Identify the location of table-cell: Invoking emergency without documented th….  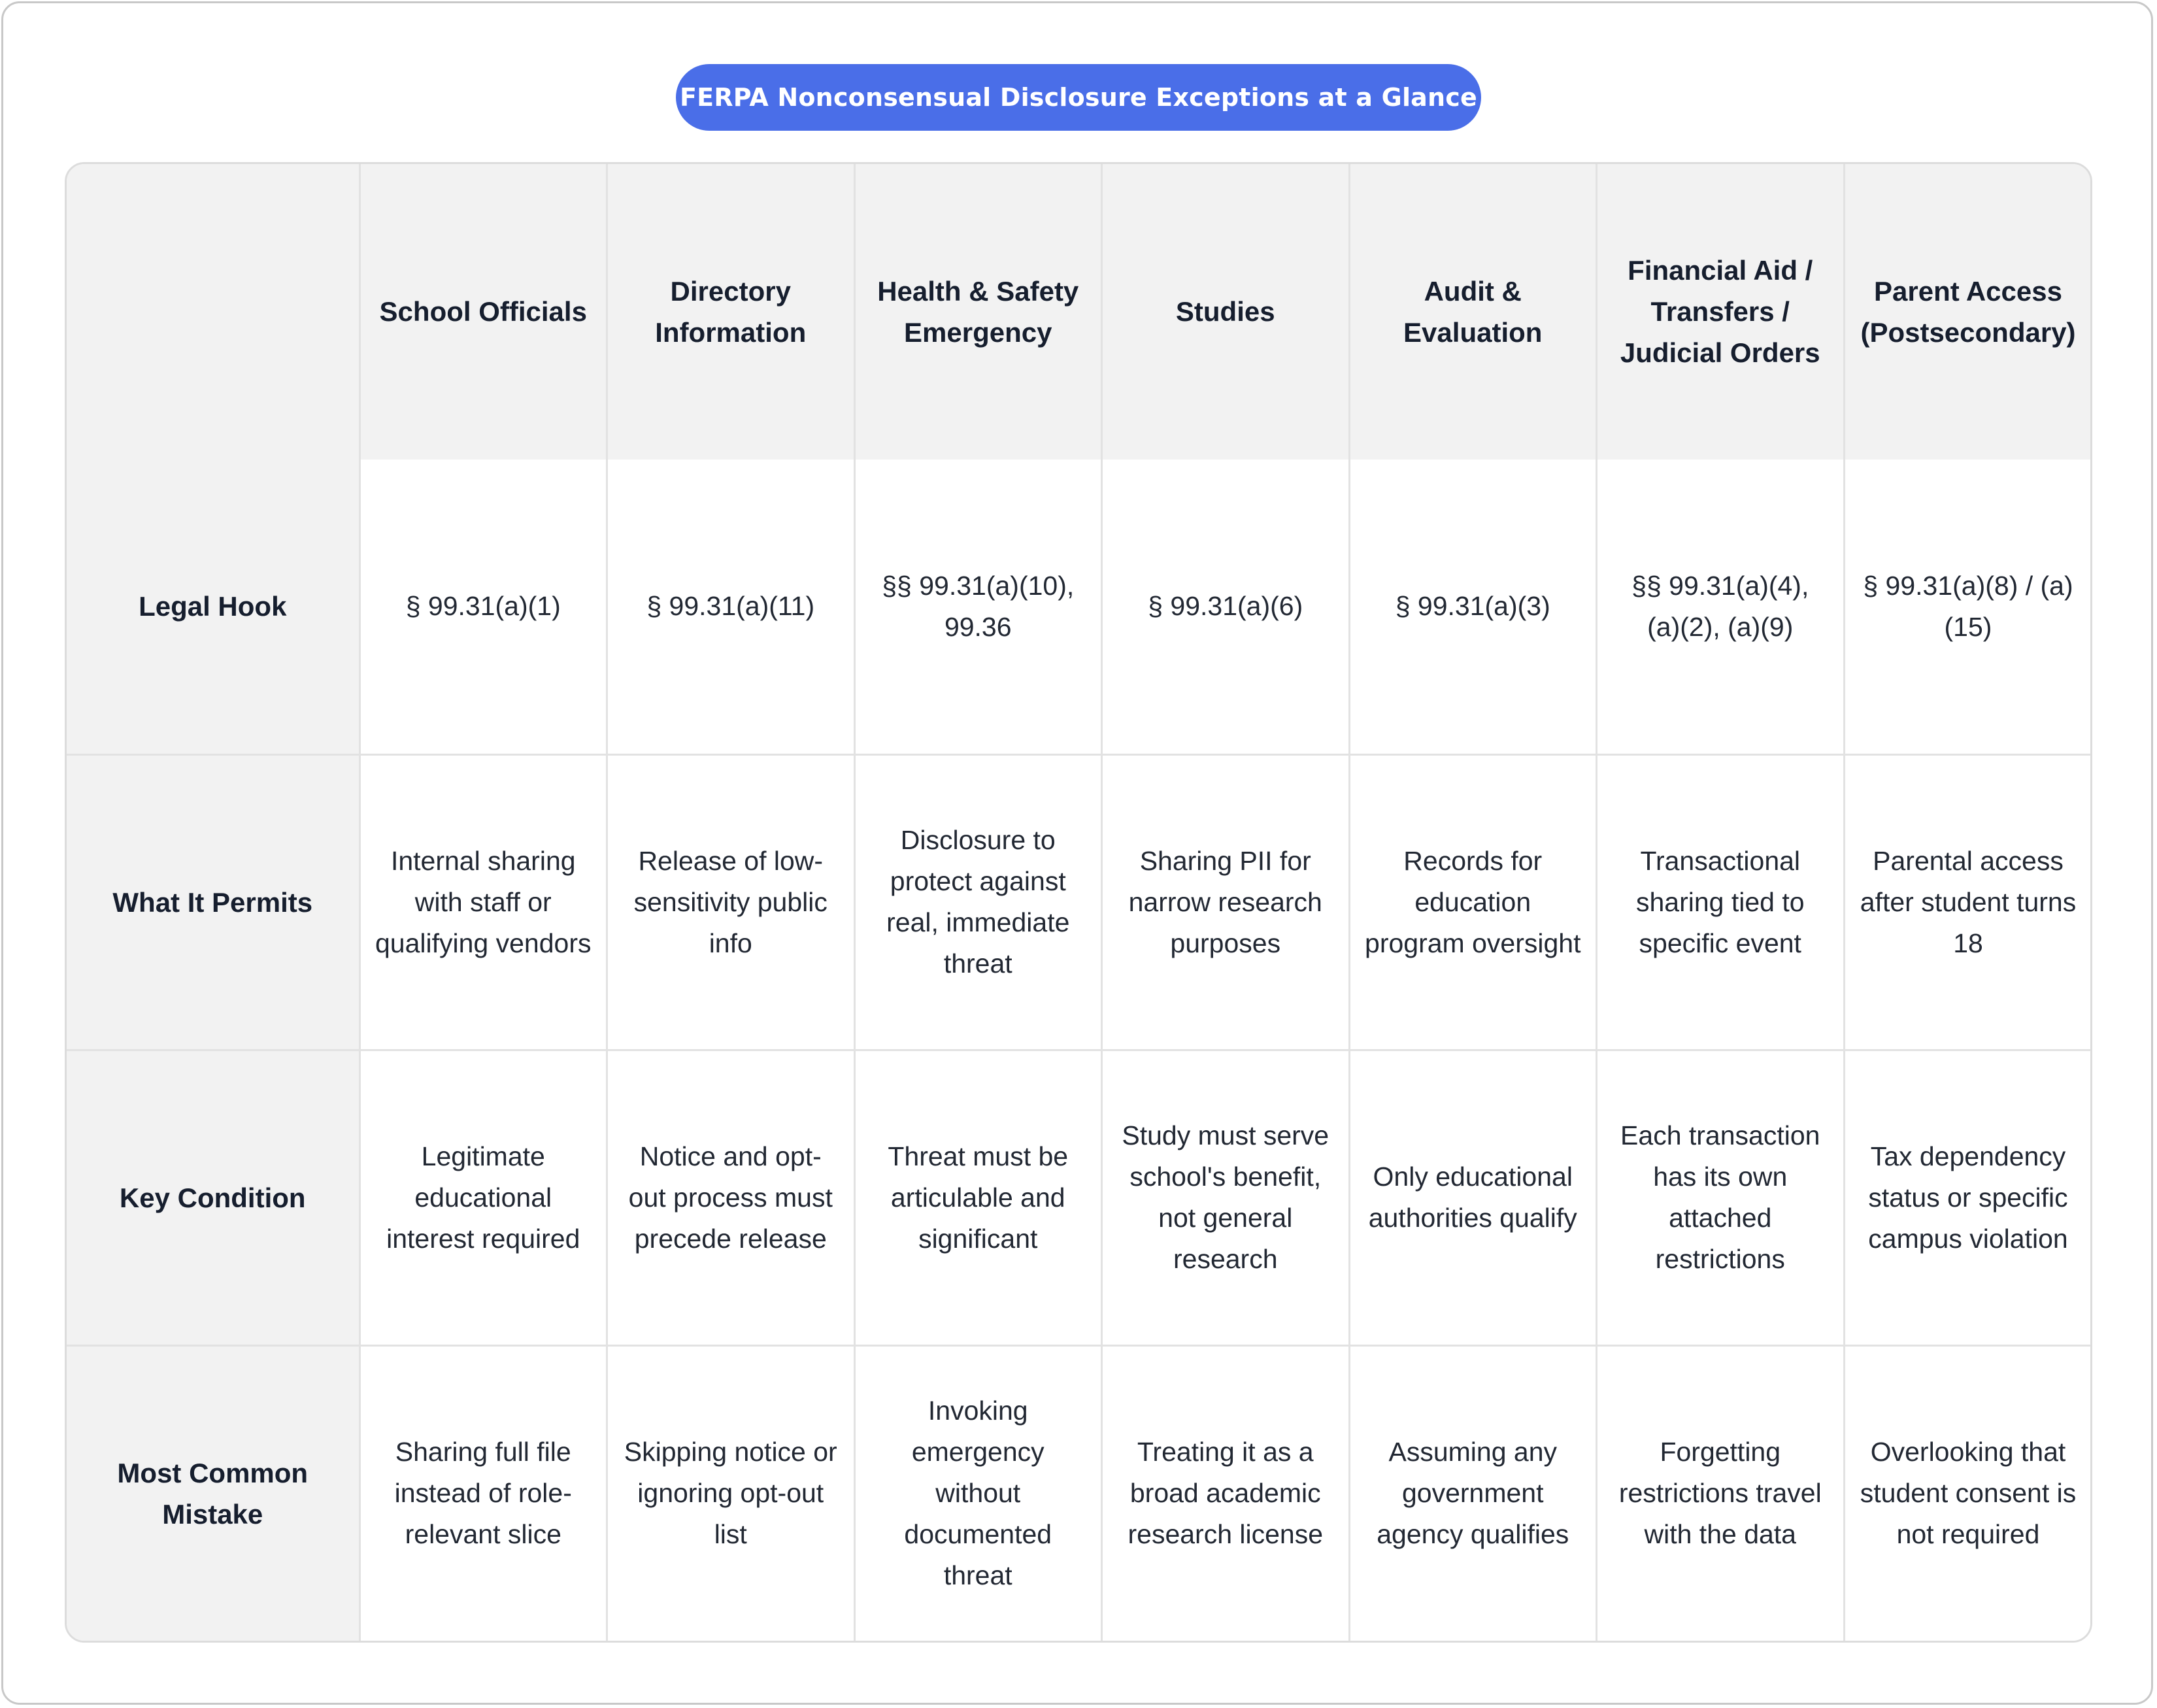
(978, 1492).